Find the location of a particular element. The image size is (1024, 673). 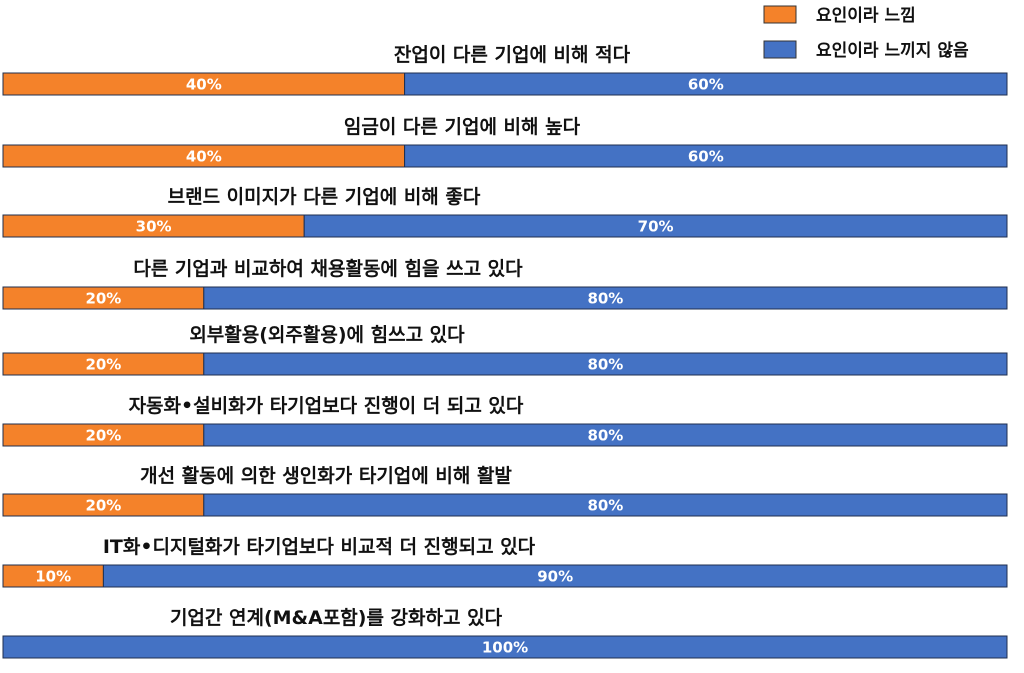

legend-swatch-not-feel is located at coordinates (780, 49).